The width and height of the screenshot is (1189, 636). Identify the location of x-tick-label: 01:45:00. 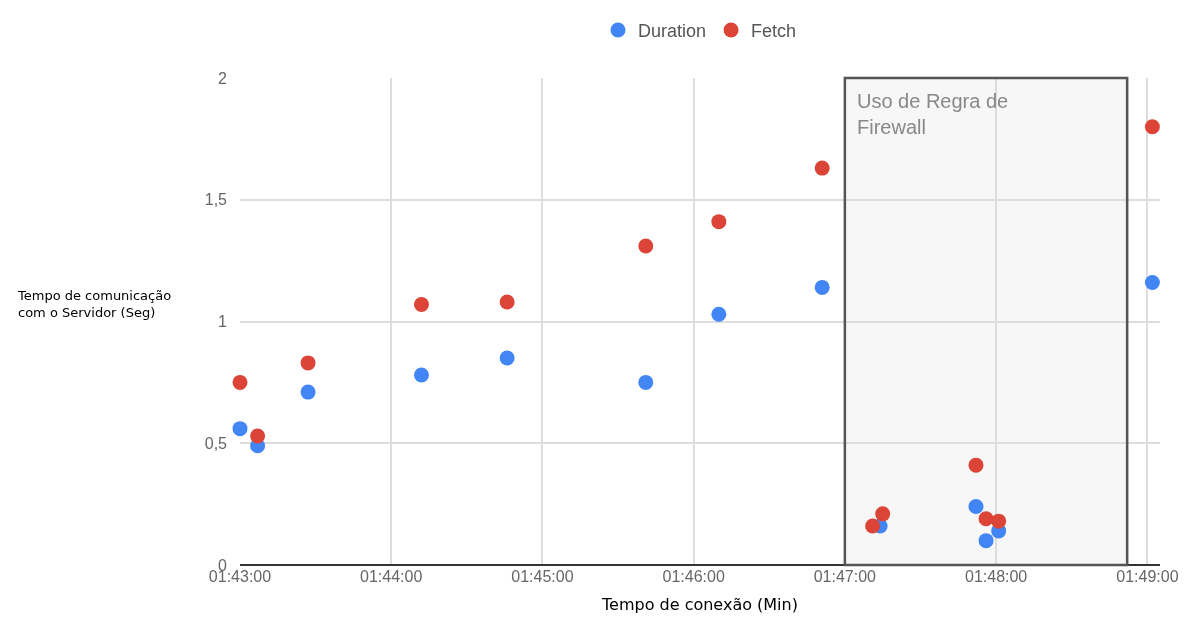
(542, 576).